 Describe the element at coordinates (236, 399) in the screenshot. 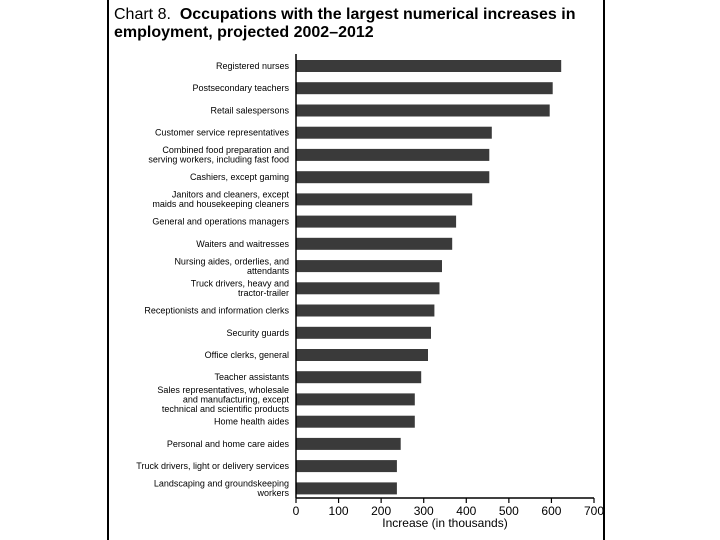

I see `category-label-line: and manufacturing, except` at that location.